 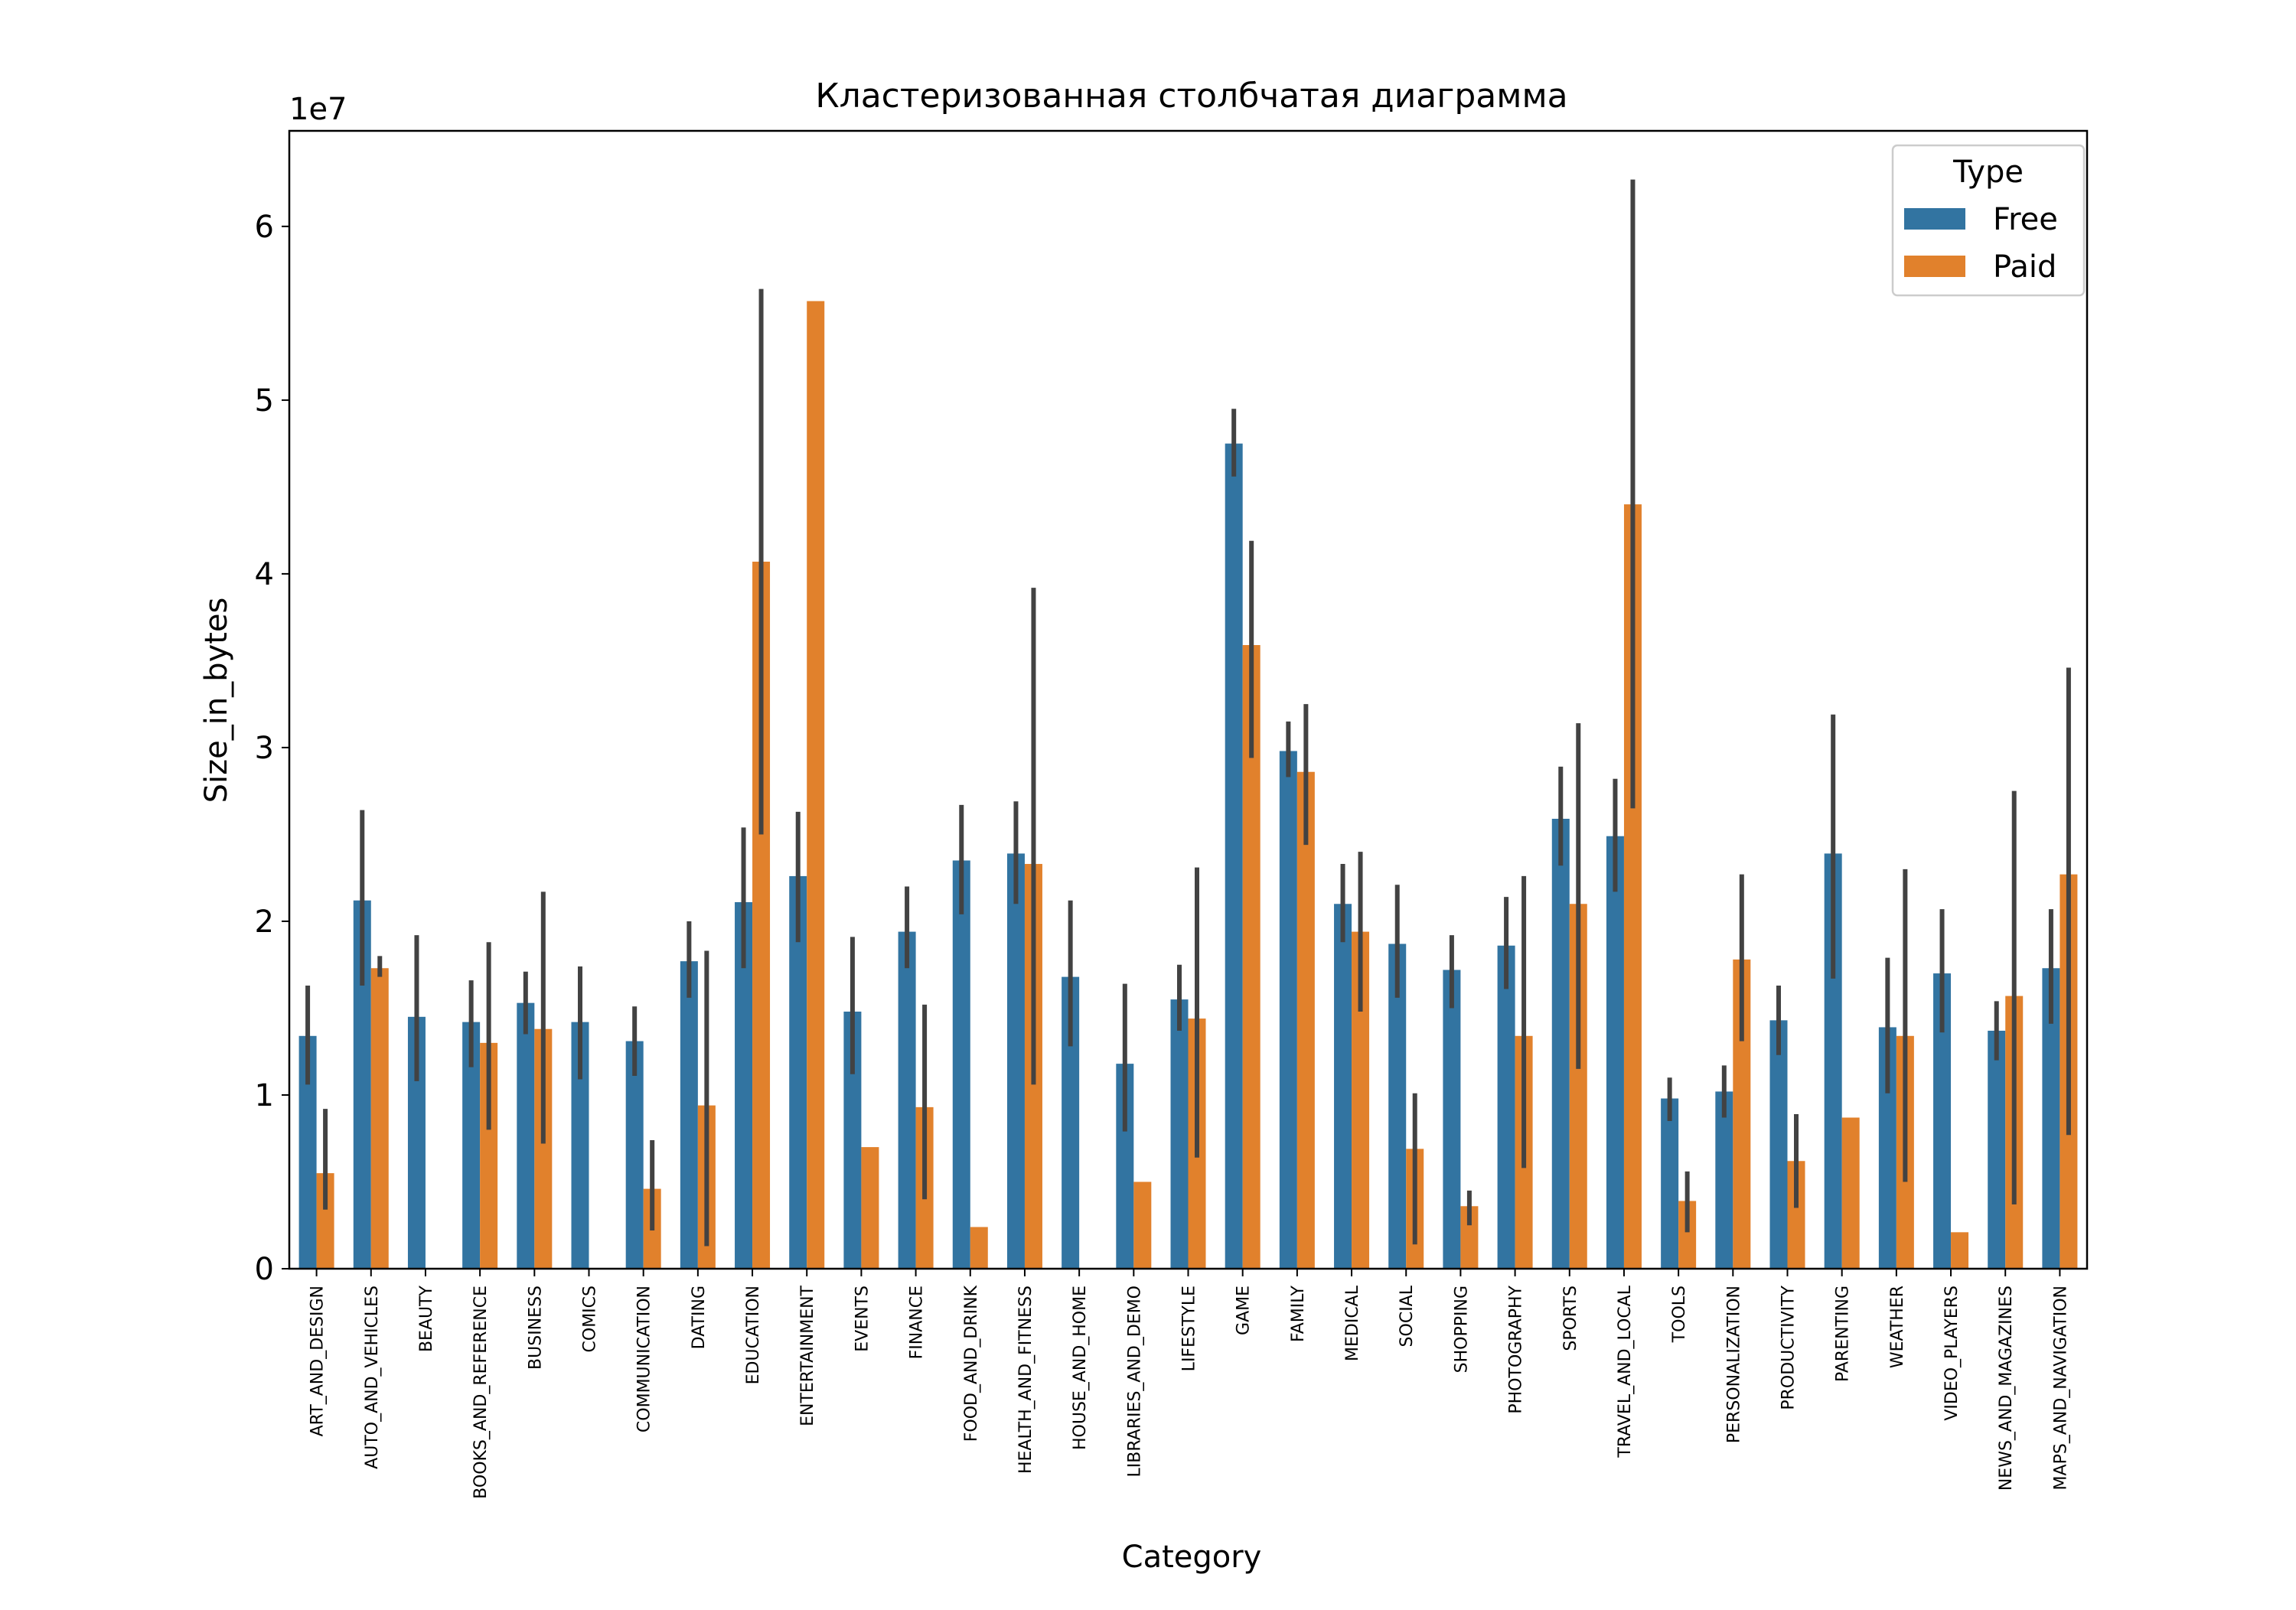 I want to click on bar-paid-education, so click(x=761, y=916).